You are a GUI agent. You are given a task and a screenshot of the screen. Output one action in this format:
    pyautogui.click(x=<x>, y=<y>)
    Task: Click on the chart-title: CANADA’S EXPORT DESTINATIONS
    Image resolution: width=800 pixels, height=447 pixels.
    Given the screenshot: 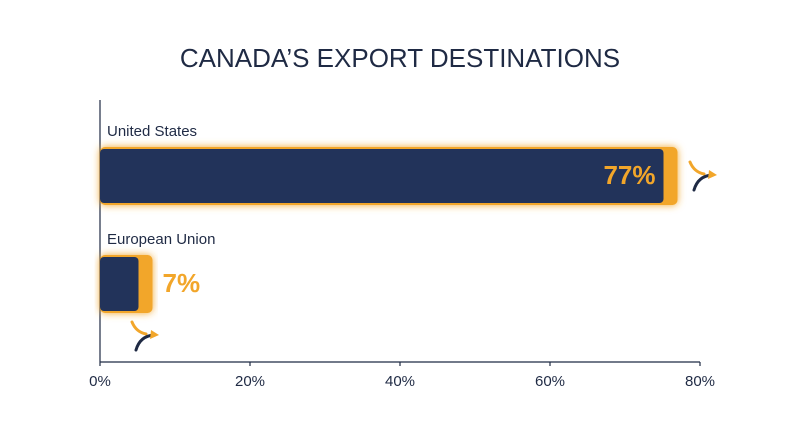 What is the action you would take?
    pyautogui.click(x=400, y=58)
    